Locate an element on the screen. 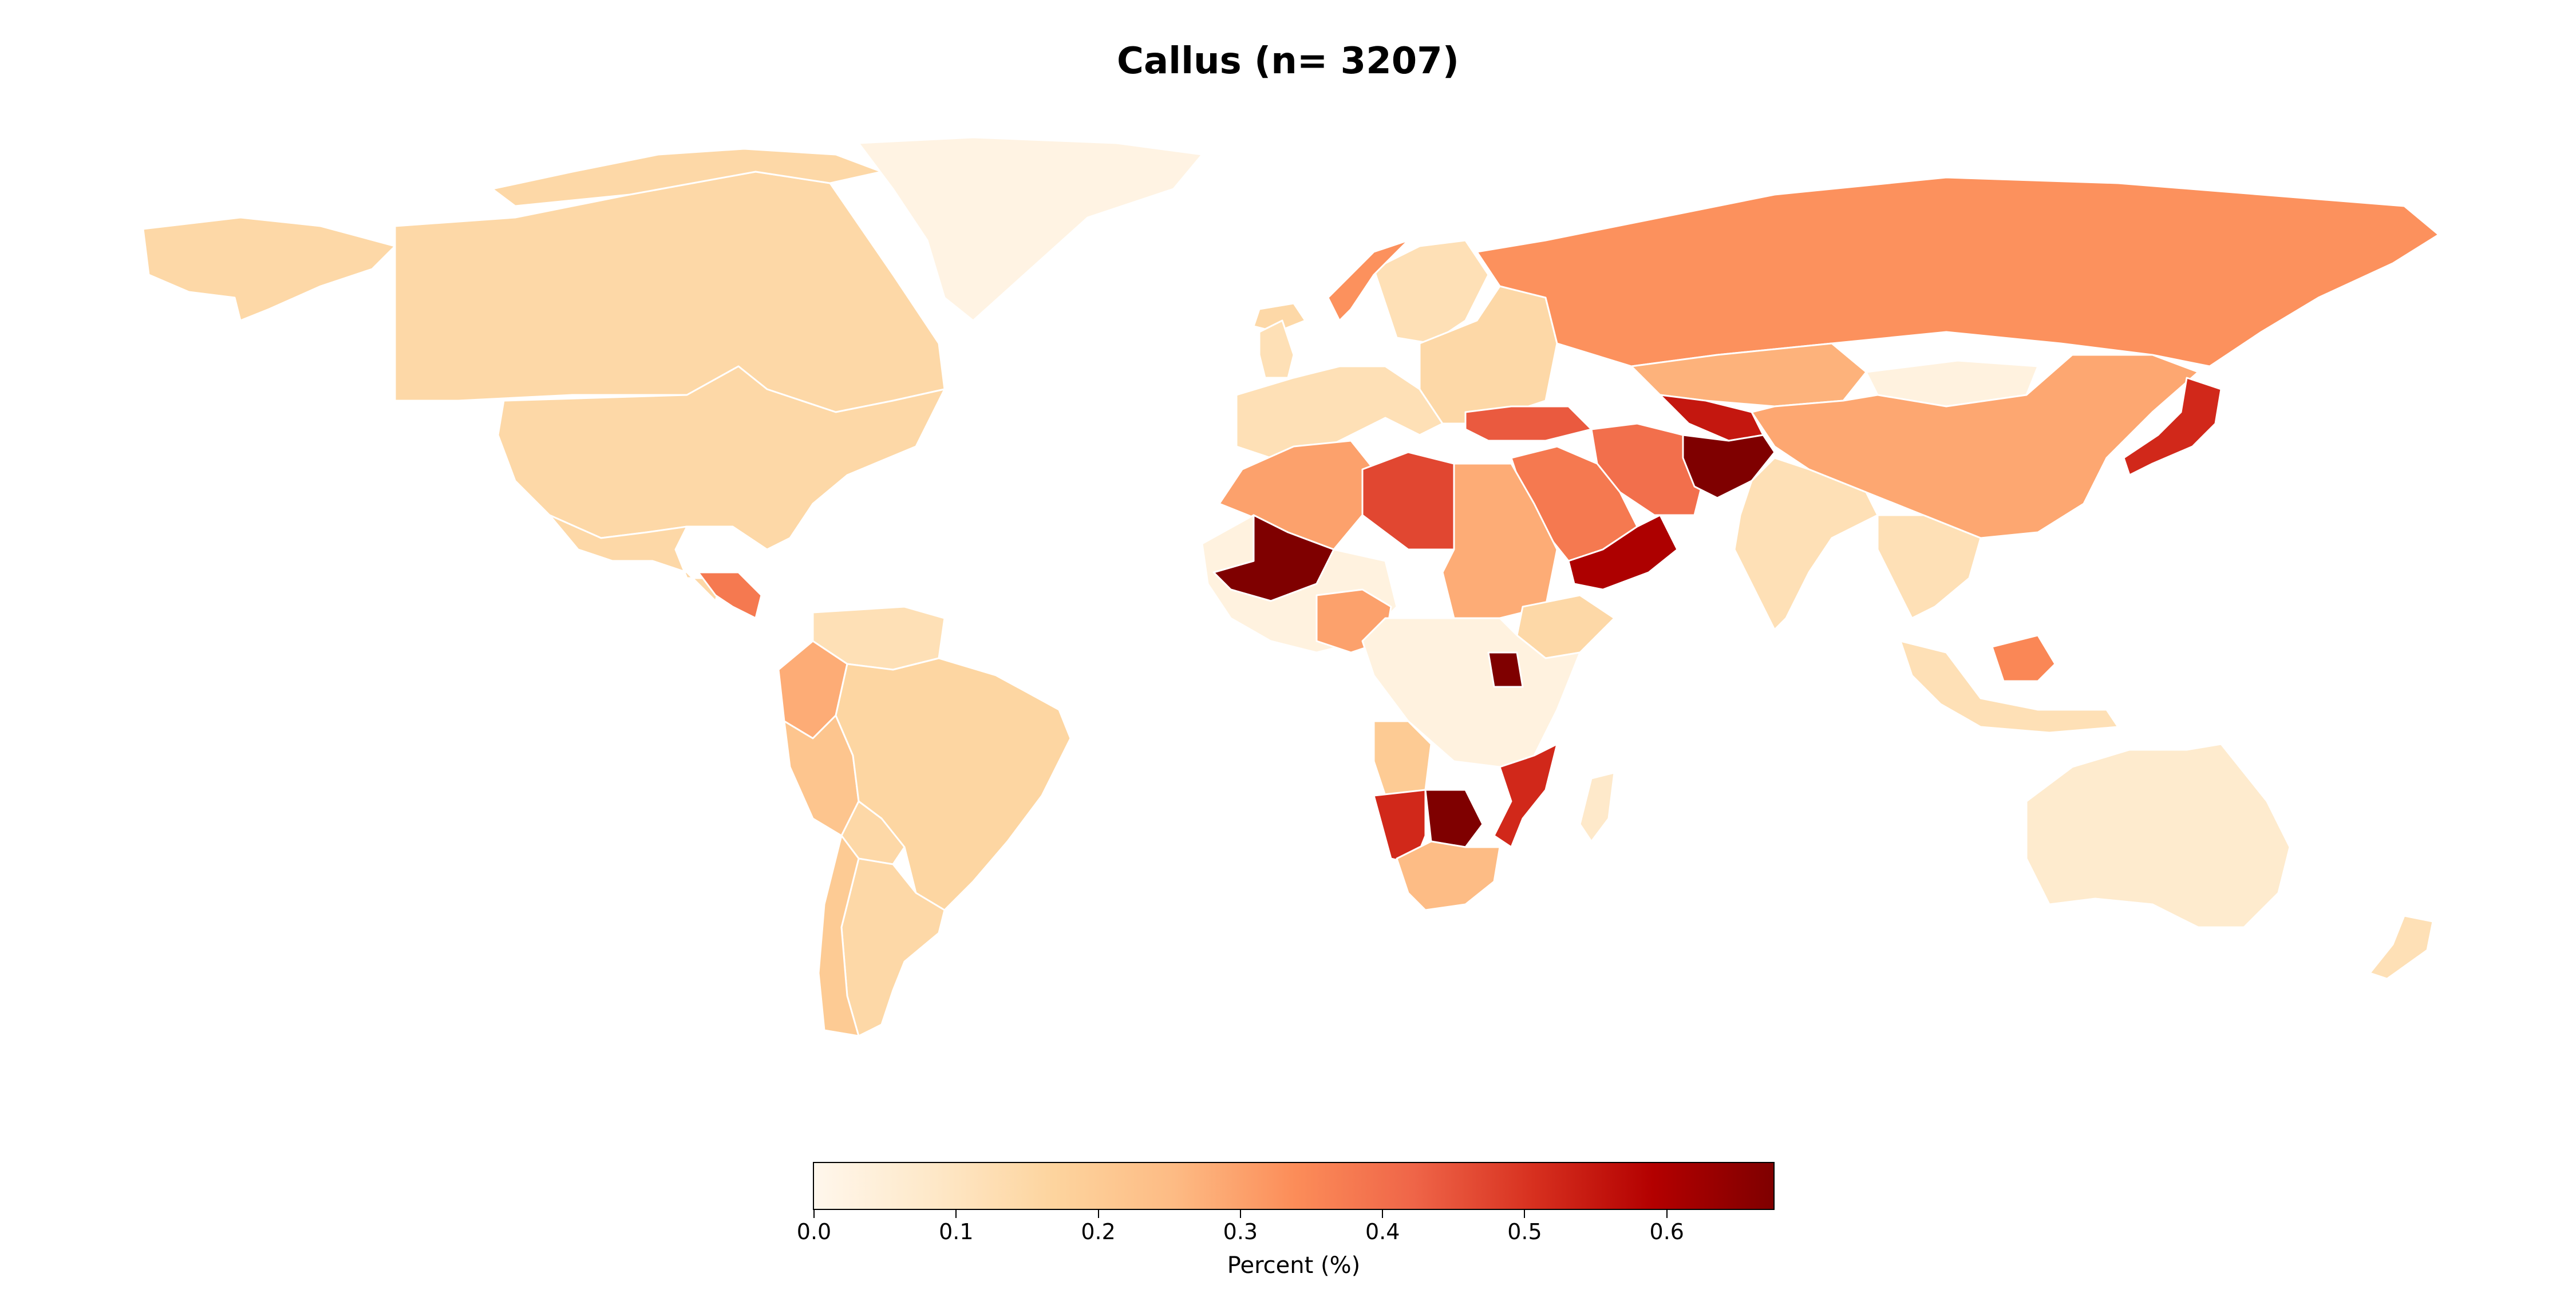  map-title: Callus (n= 3207) is located at coordinates (1288, 61).